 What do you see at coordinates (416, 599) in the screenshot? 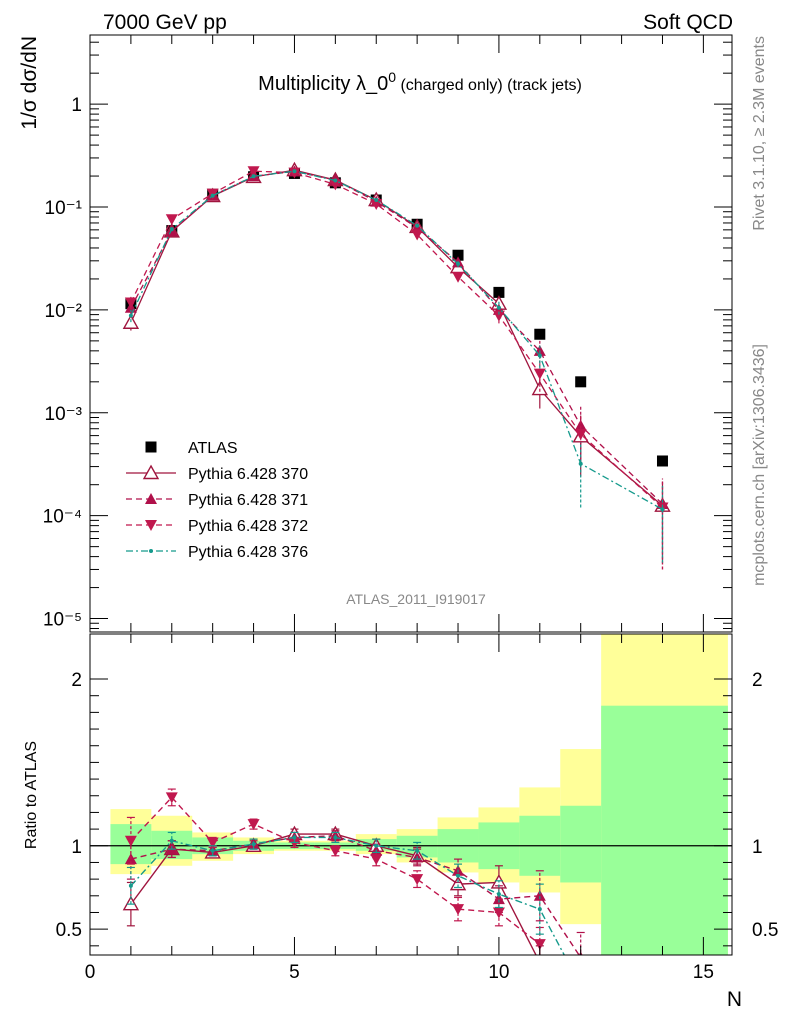
I see `analysis-label: ATLAS_2011_I919017` at bounding box center [416, 599].